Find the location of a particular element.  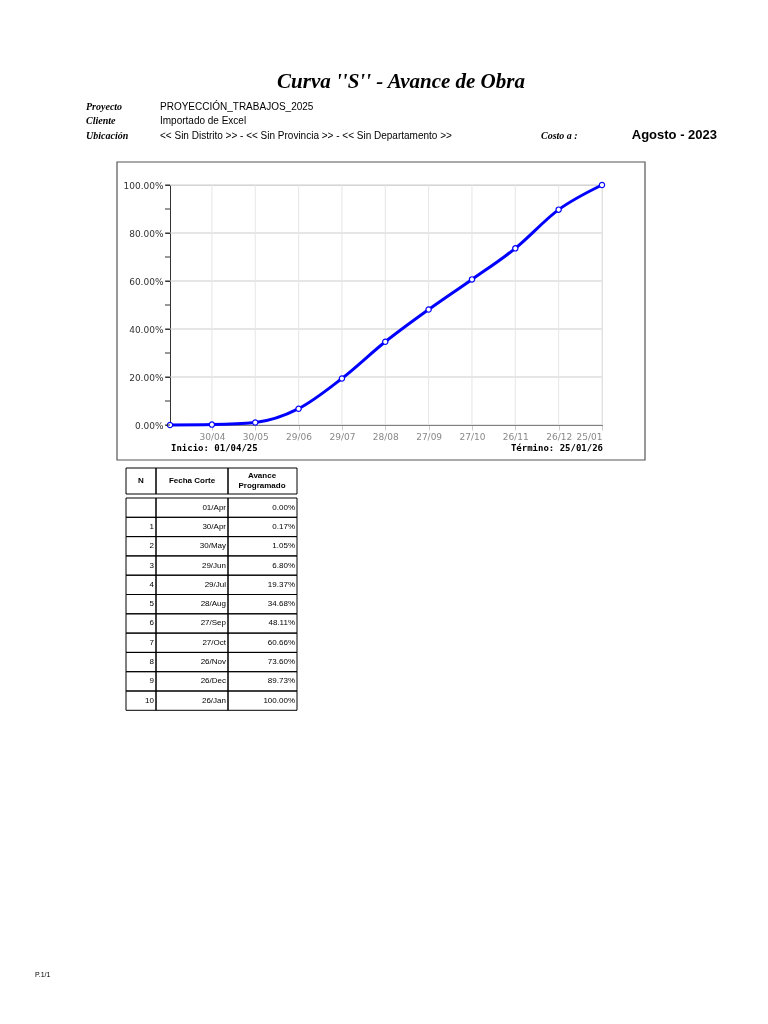

text: 29/Jun is located at coordinates (213, 565).